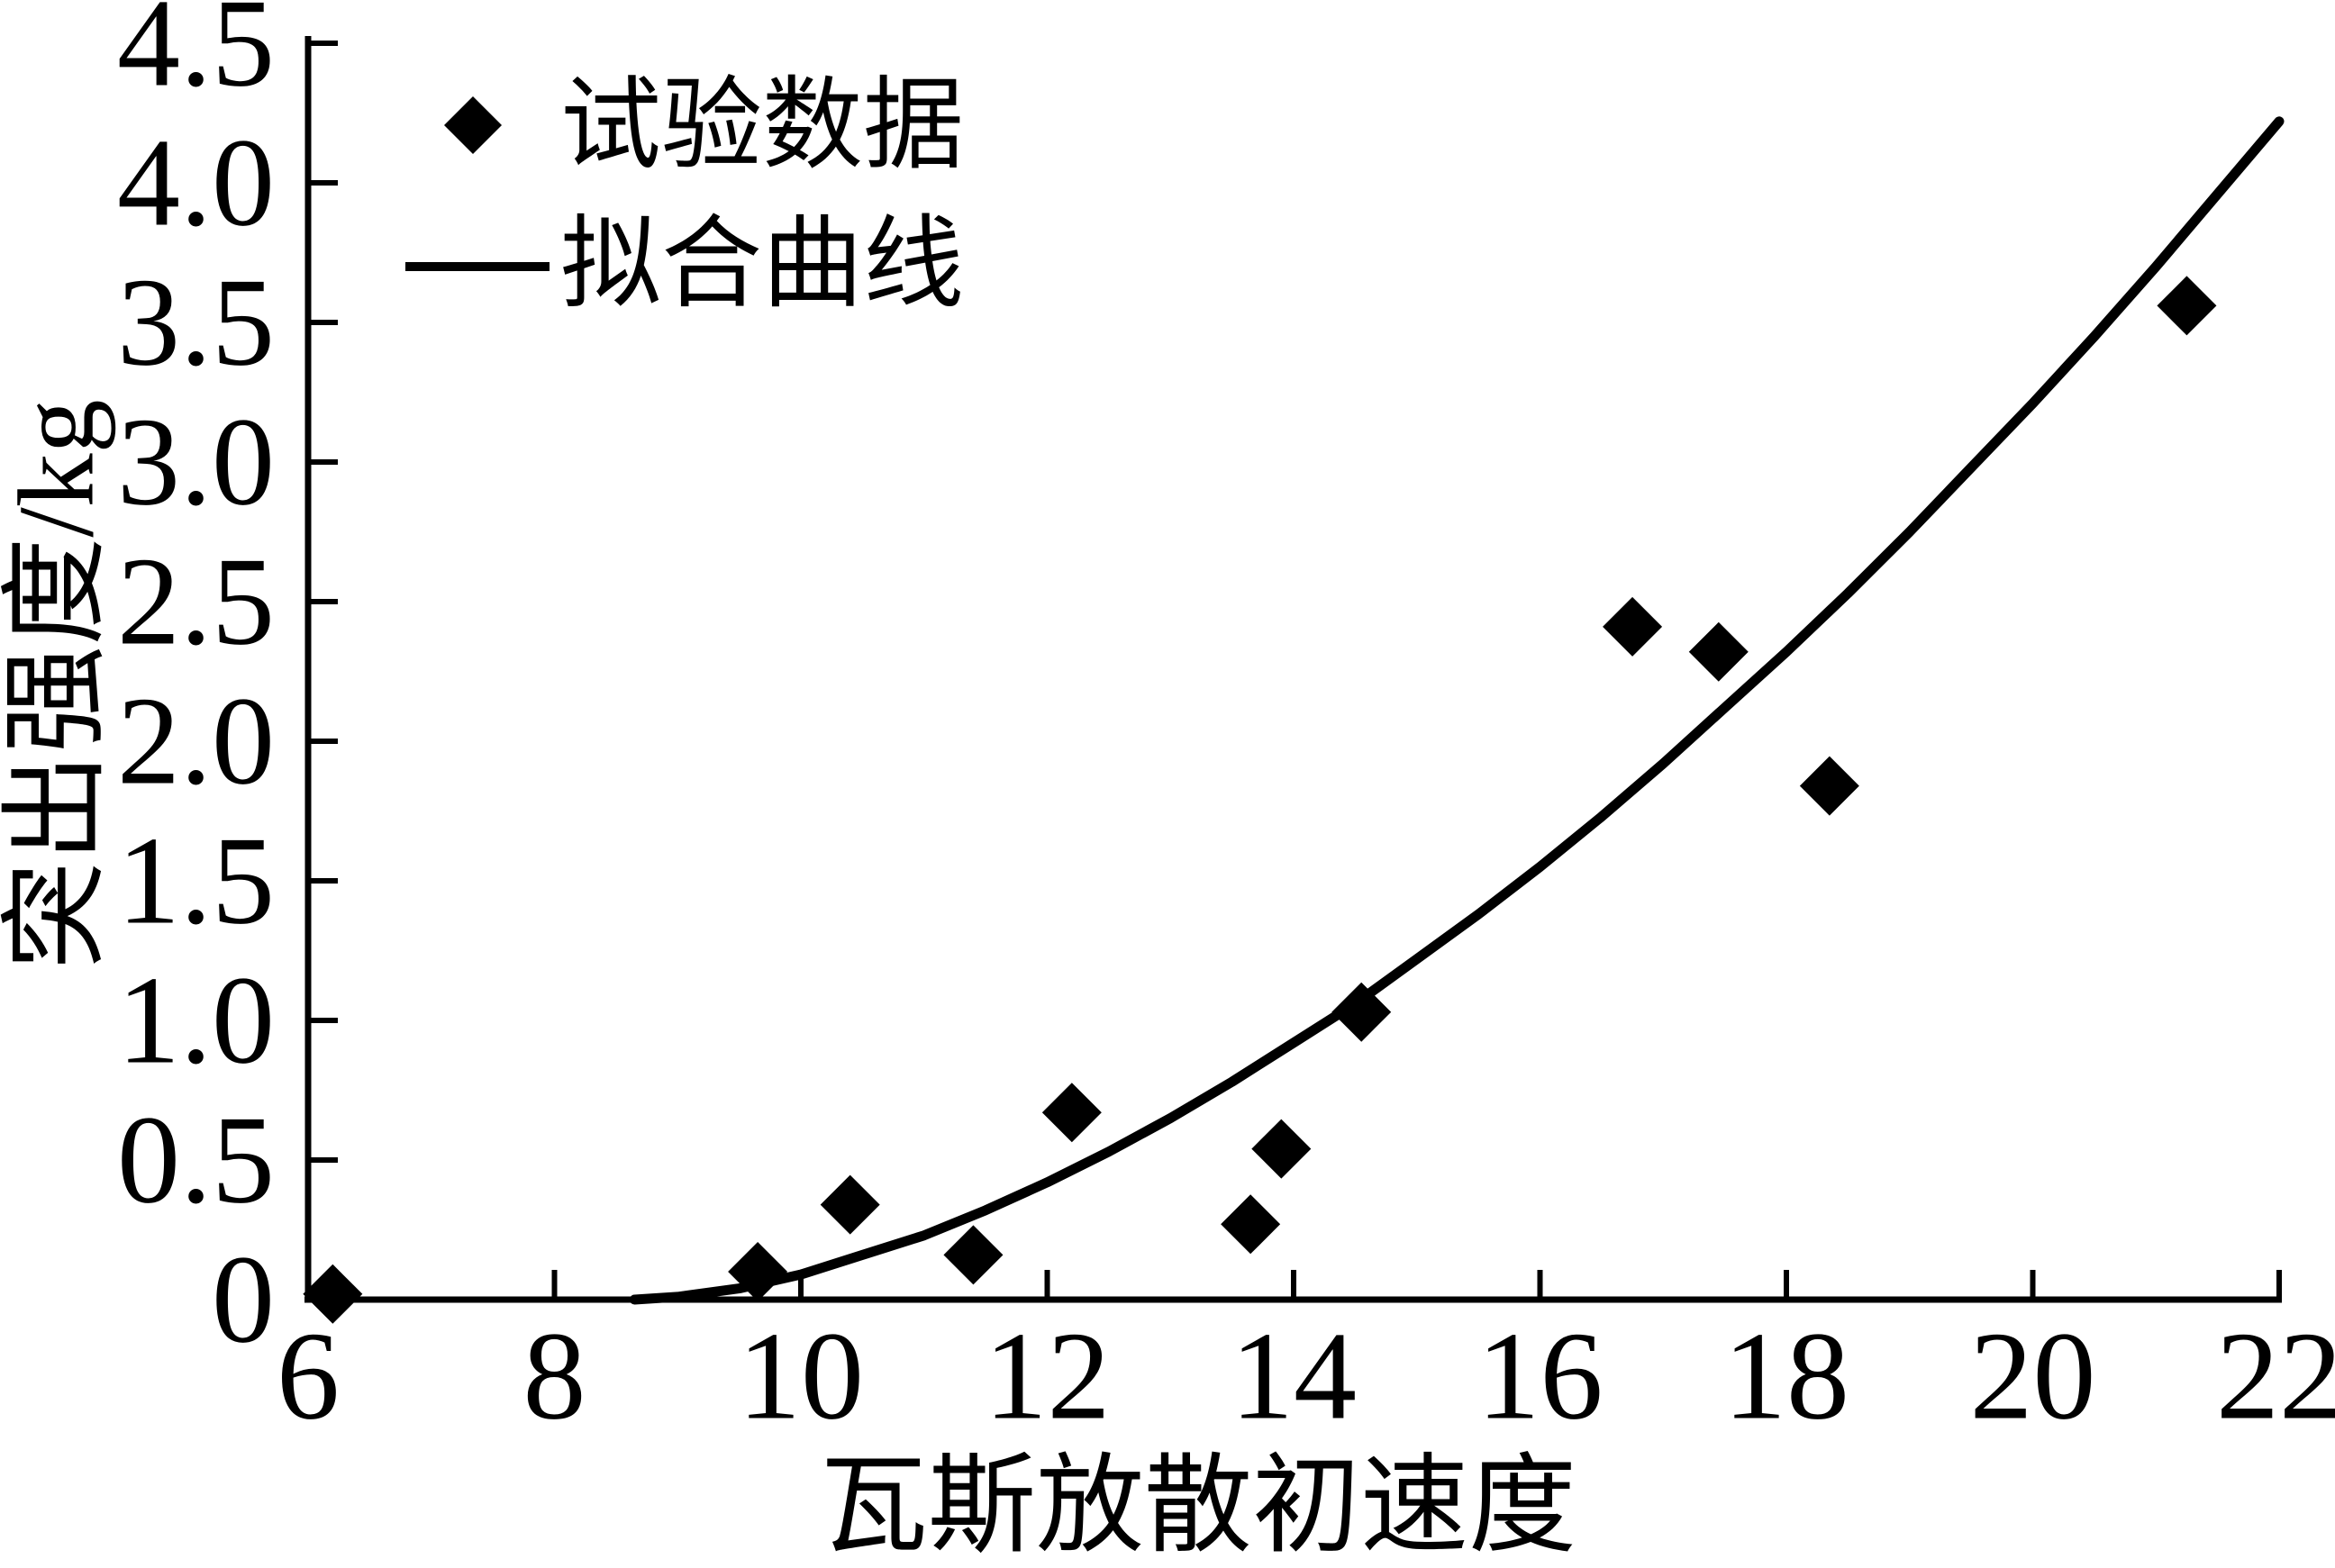  Describe the element at coordinates (196, 323) in the screenshot. I see `y-tick-label: 3.5` at that location.